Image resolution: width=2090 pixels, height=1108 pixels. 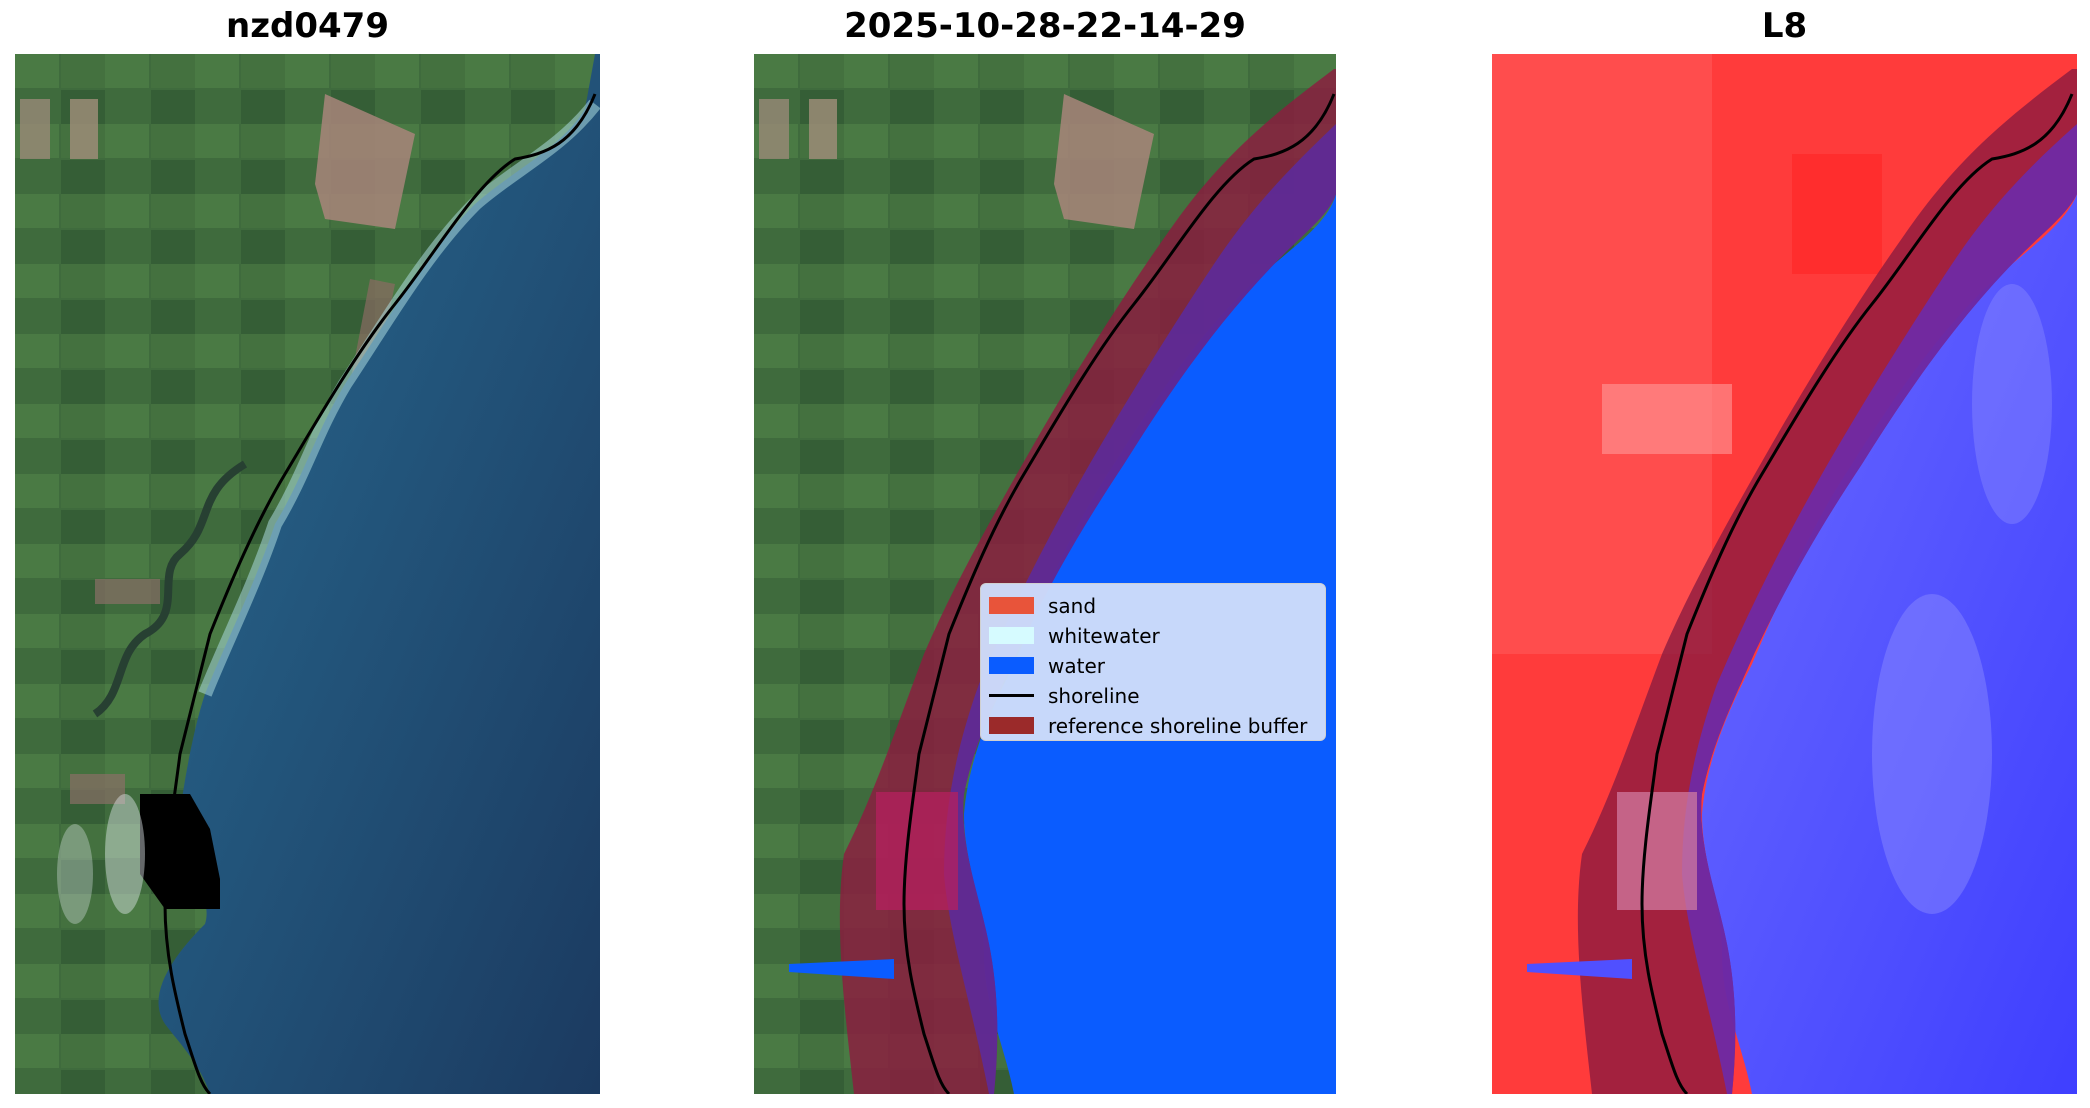 What do you see at coordinates (307, 26) in the screenshot?
I see `panel-title-image-id: nzd0479` at bounding box center [307, 26].